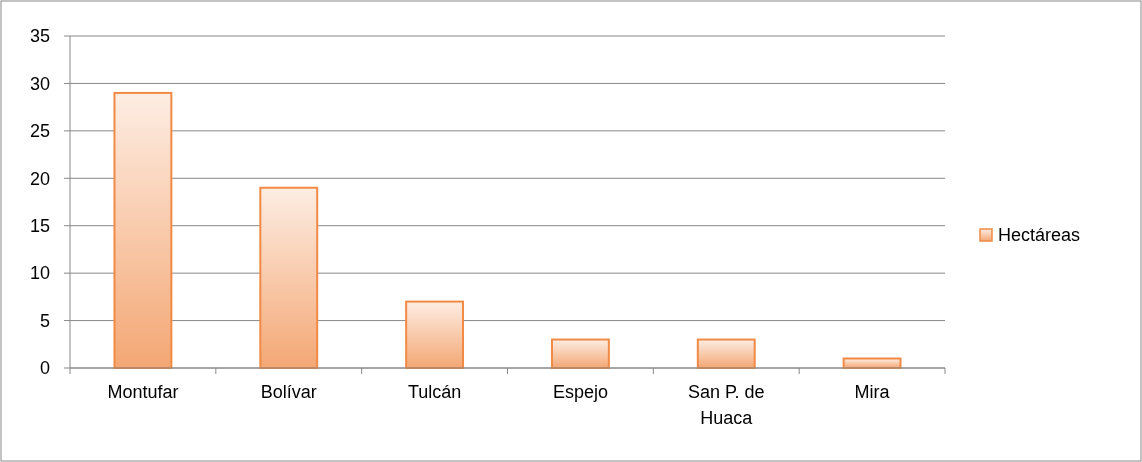 The width and height of the screenshot is (1142, 462). What do you see at coordinates (580, 392) in the screenshot?
I see `x-tick-label: Espejo` at bounding box center [580, 392].